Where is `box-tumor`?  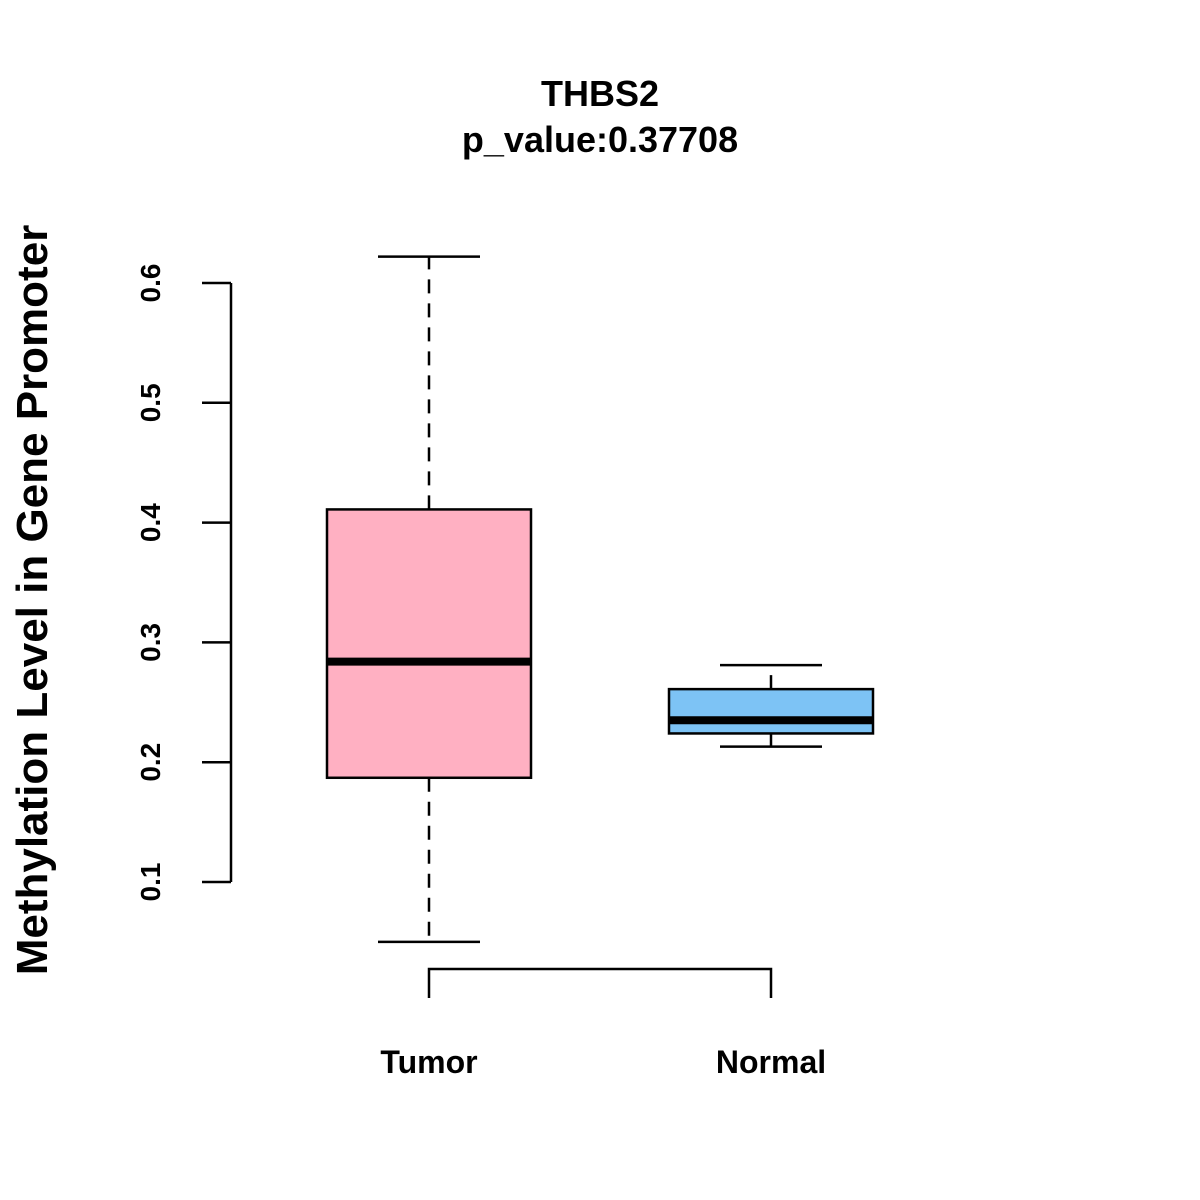
box-tumor is located at coordinates (429, 599).